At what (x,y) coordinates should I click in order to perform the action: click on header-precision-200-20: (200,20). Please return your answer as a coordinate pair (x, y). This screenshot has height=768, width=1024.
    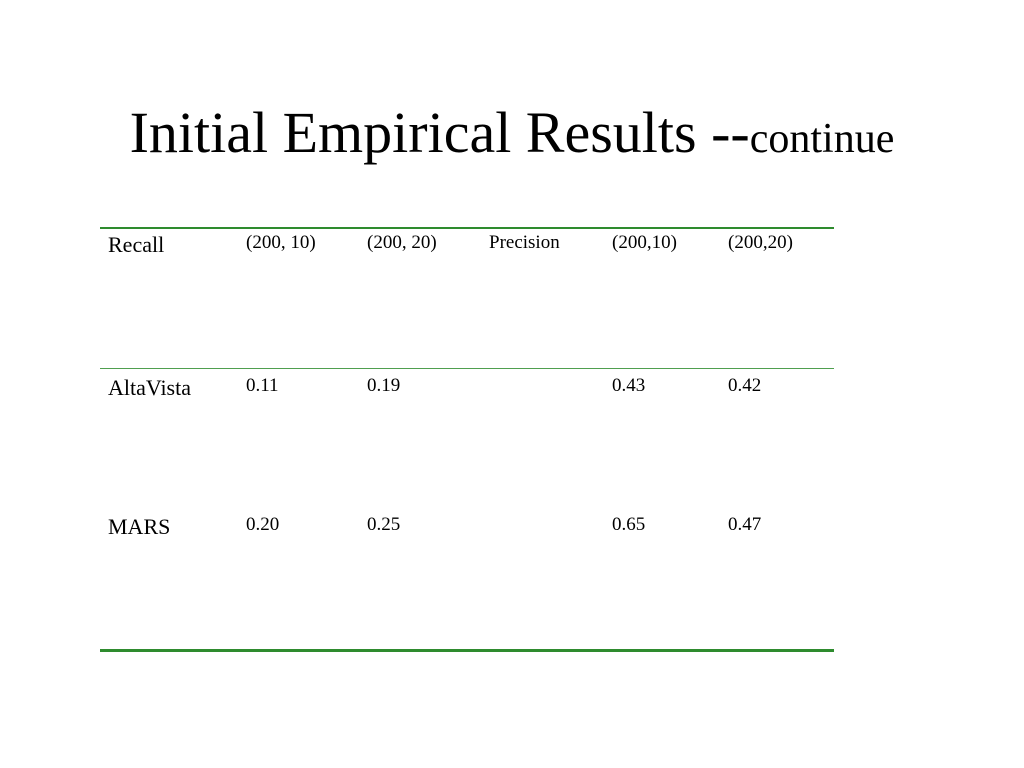
    Looking at the image, I should click on (760, 242).